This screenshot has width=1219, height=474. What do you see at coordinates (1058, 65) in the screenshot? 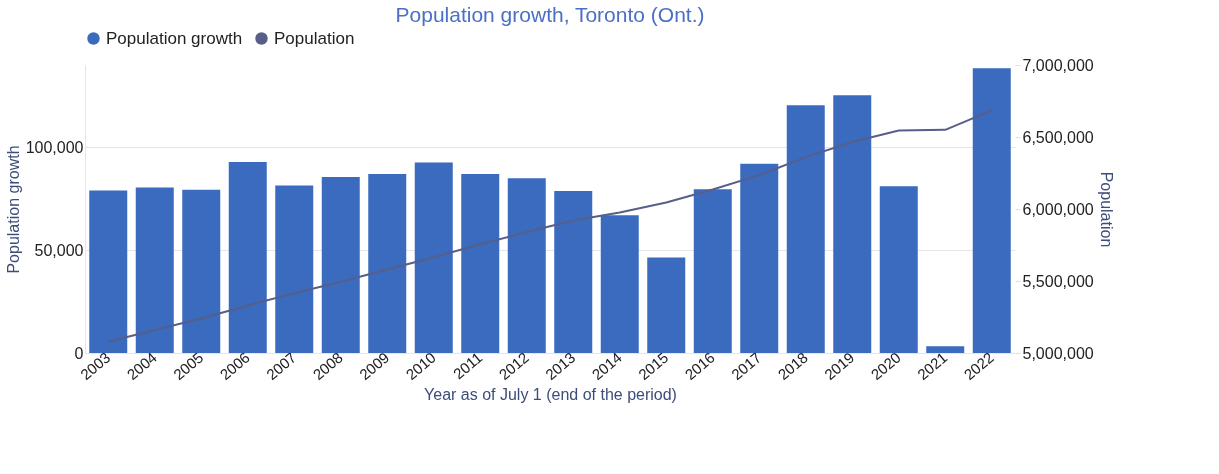
I see `y2-tick-label: 7,000,000` at bounding box center [1058, 65].